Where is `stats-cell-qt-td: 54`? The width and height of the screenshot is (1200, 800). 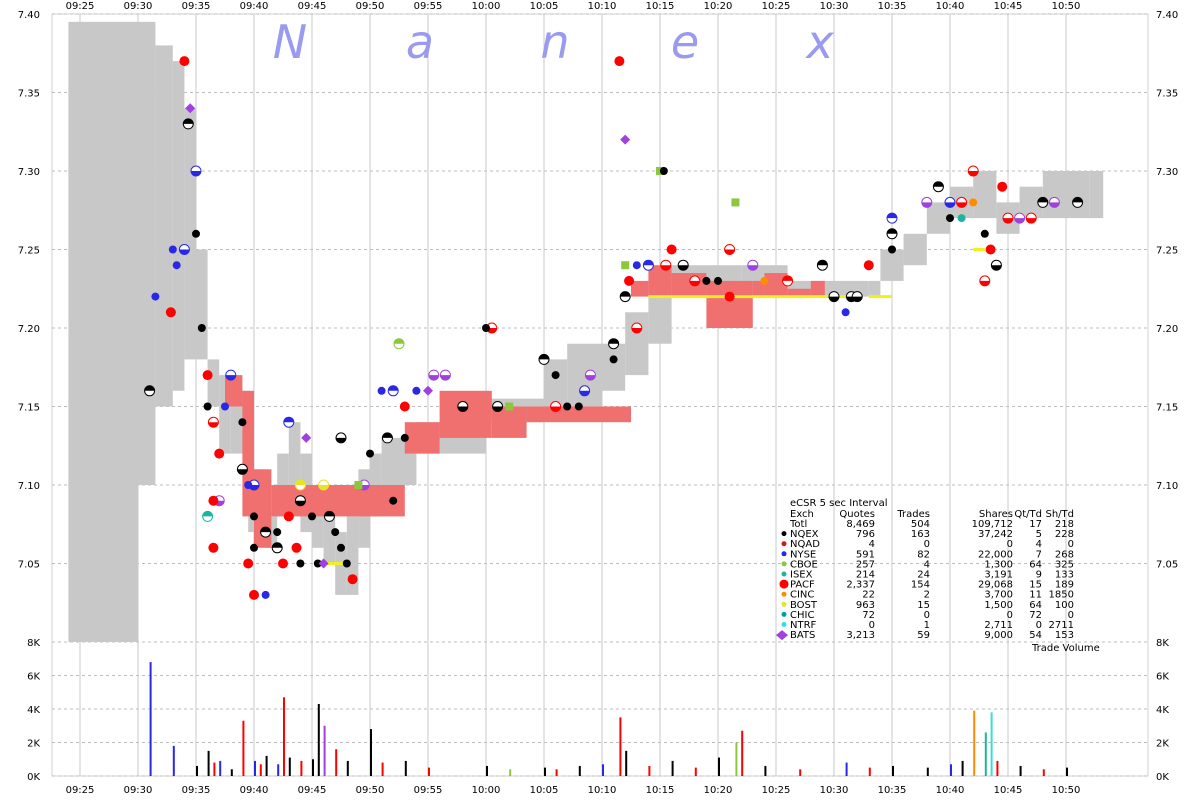 stats-cell-qt-td: 54 is located at coordinates (1035, 635).